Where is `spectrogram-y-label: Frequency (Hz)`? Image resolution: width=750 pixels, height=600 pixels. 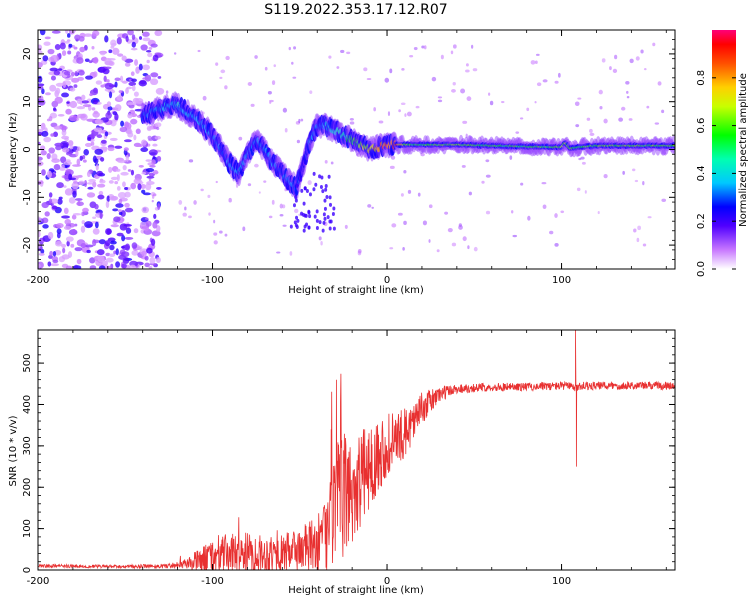 spectrogram-y-label: Frequency (Hz) is located at coordinates (13, 150).